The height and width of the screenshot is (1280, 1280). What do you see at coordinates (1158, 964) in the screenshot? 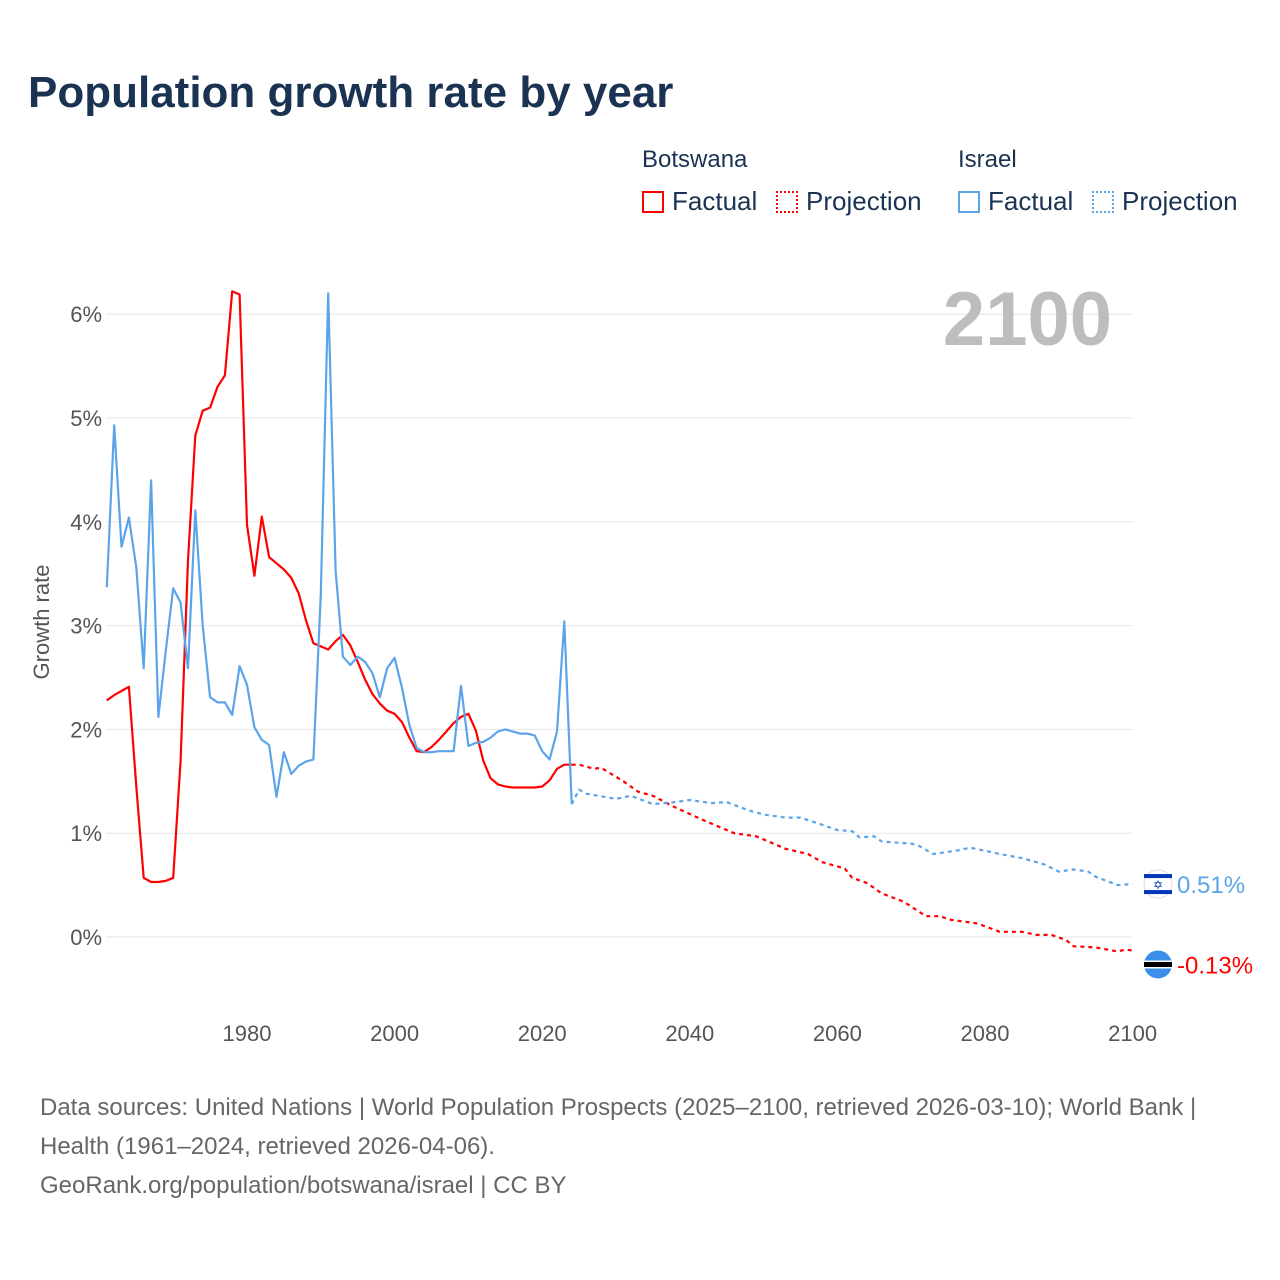
I see `botswana-flag-stripe` at bounding box center [1158, 964].